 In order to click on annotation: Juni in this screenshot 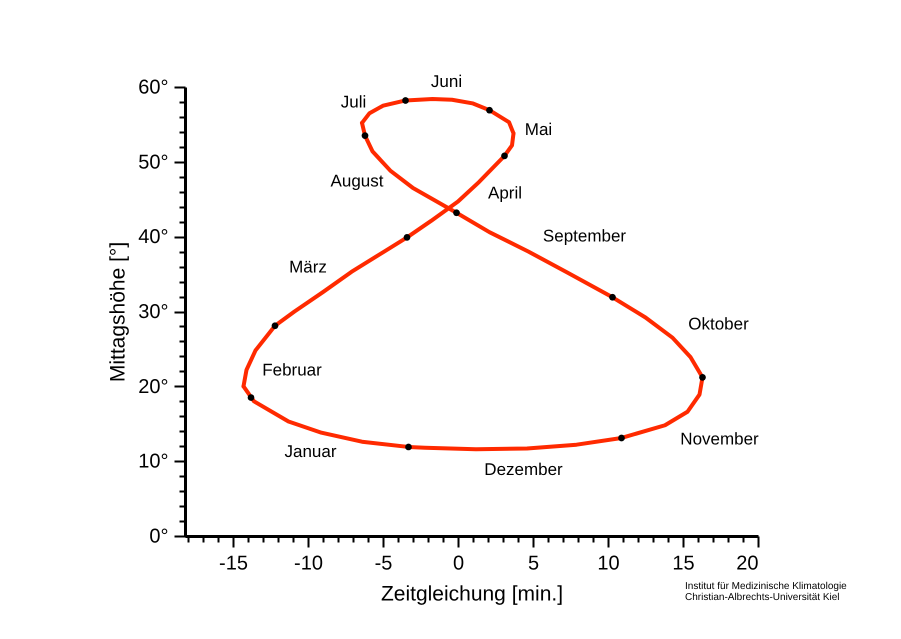, I will do `click(446, 82)`.